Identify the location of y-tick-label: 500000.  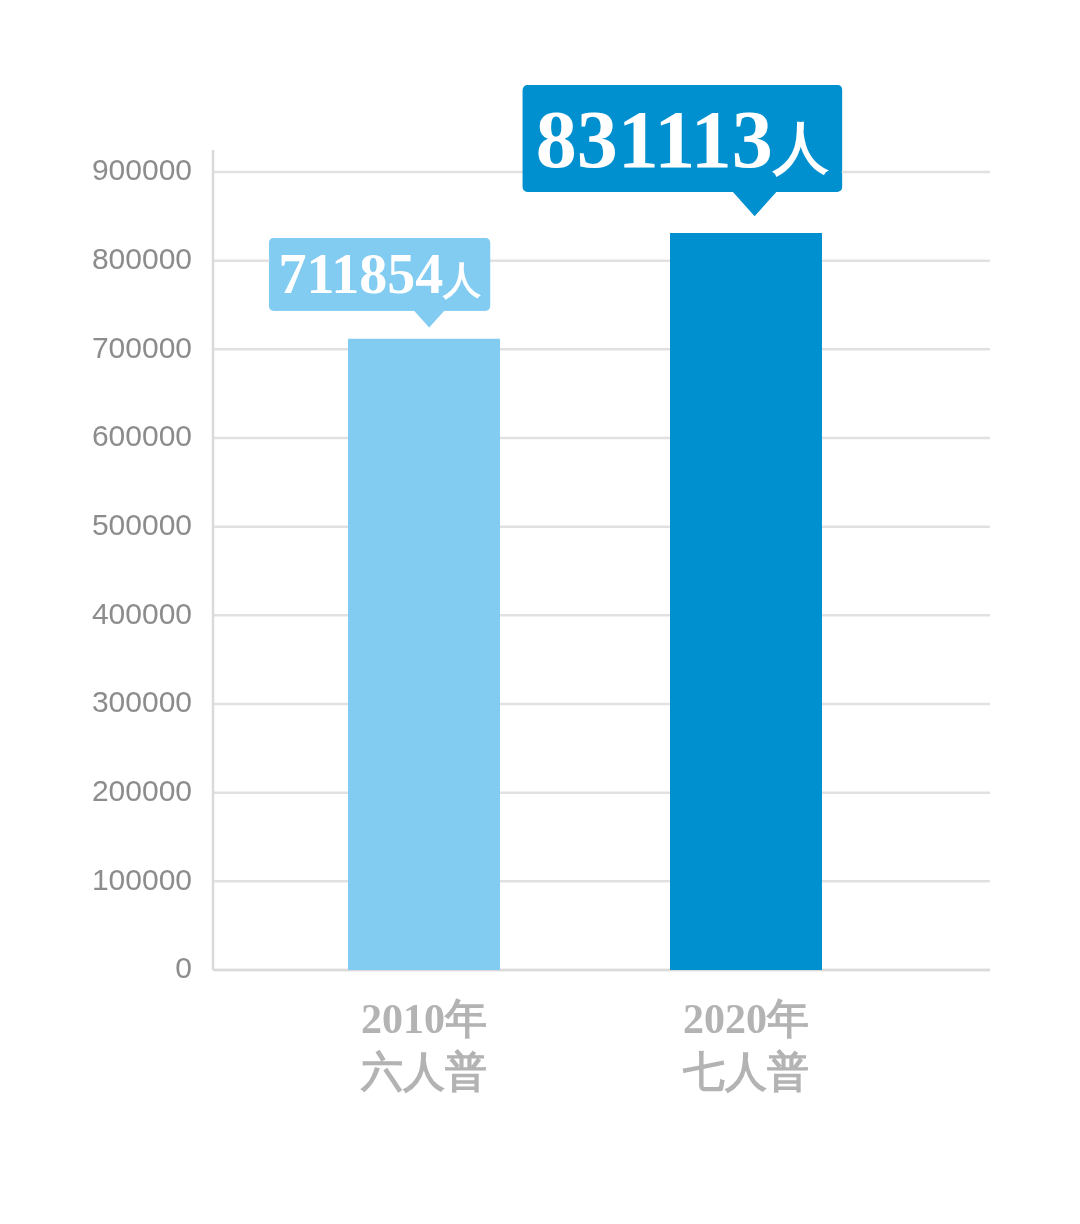
(141, 524).